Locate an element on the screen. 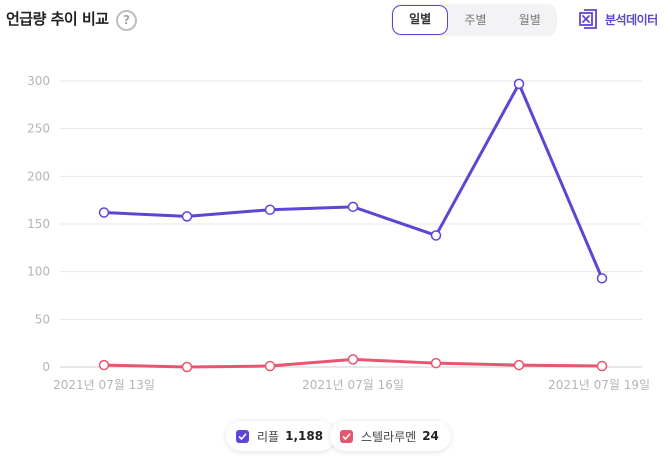 This screenshot has width=666, height=465. legend-count: 24 is located at coordinates (430, 436).